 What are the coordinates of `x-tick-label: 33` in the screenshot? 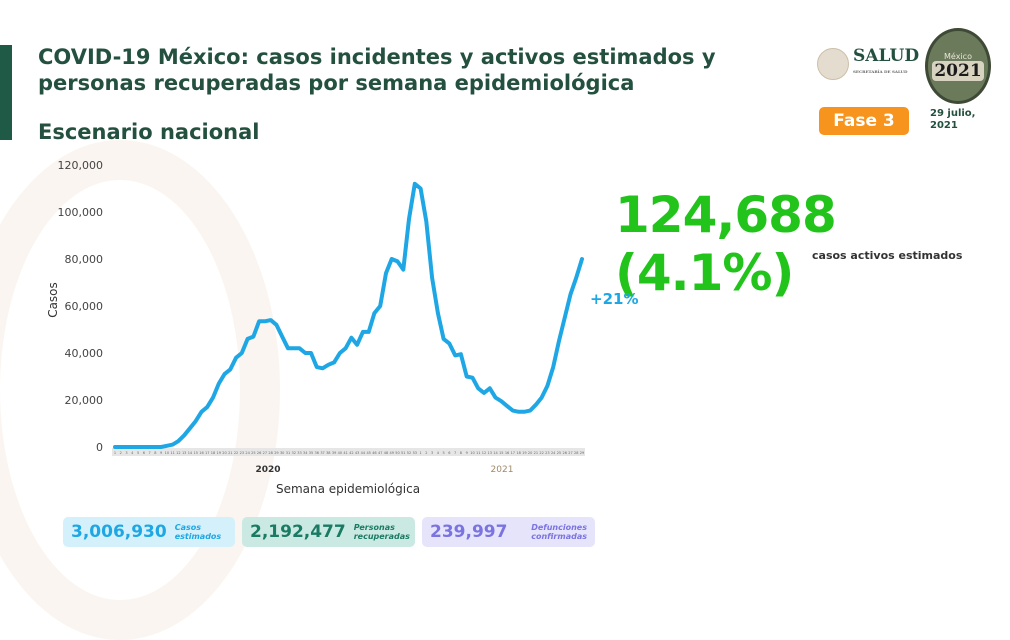 It's located at (299, 453).